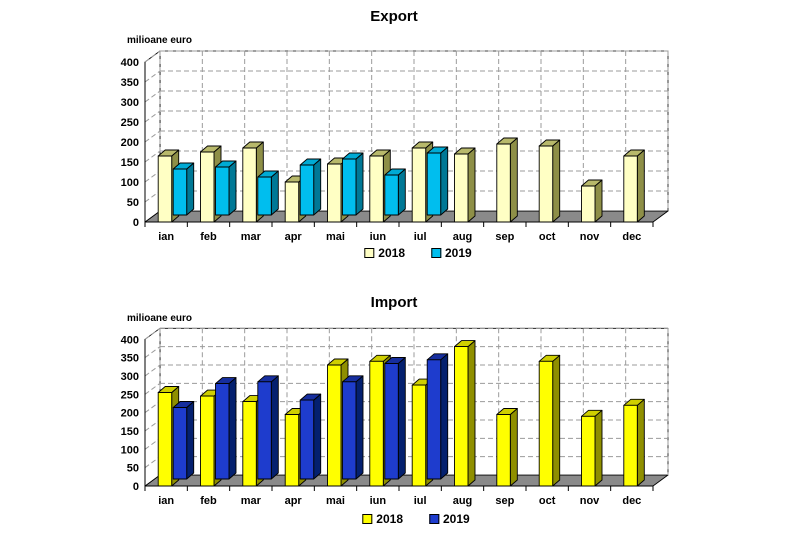  I want to click on import-bar-2019-mai-front, so click(349, 430).